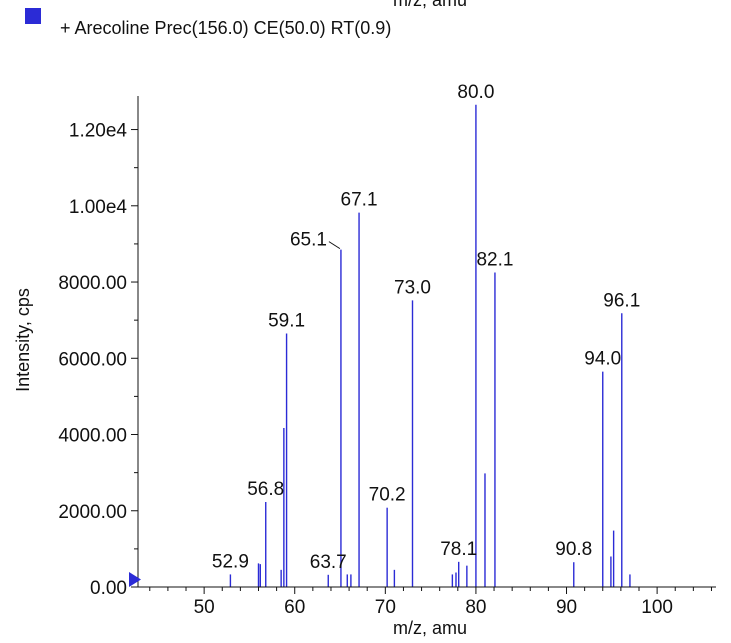 This screenshot has height=643, width=731. I want to click on y-tick-label: 6000.00, so click(92, 359).